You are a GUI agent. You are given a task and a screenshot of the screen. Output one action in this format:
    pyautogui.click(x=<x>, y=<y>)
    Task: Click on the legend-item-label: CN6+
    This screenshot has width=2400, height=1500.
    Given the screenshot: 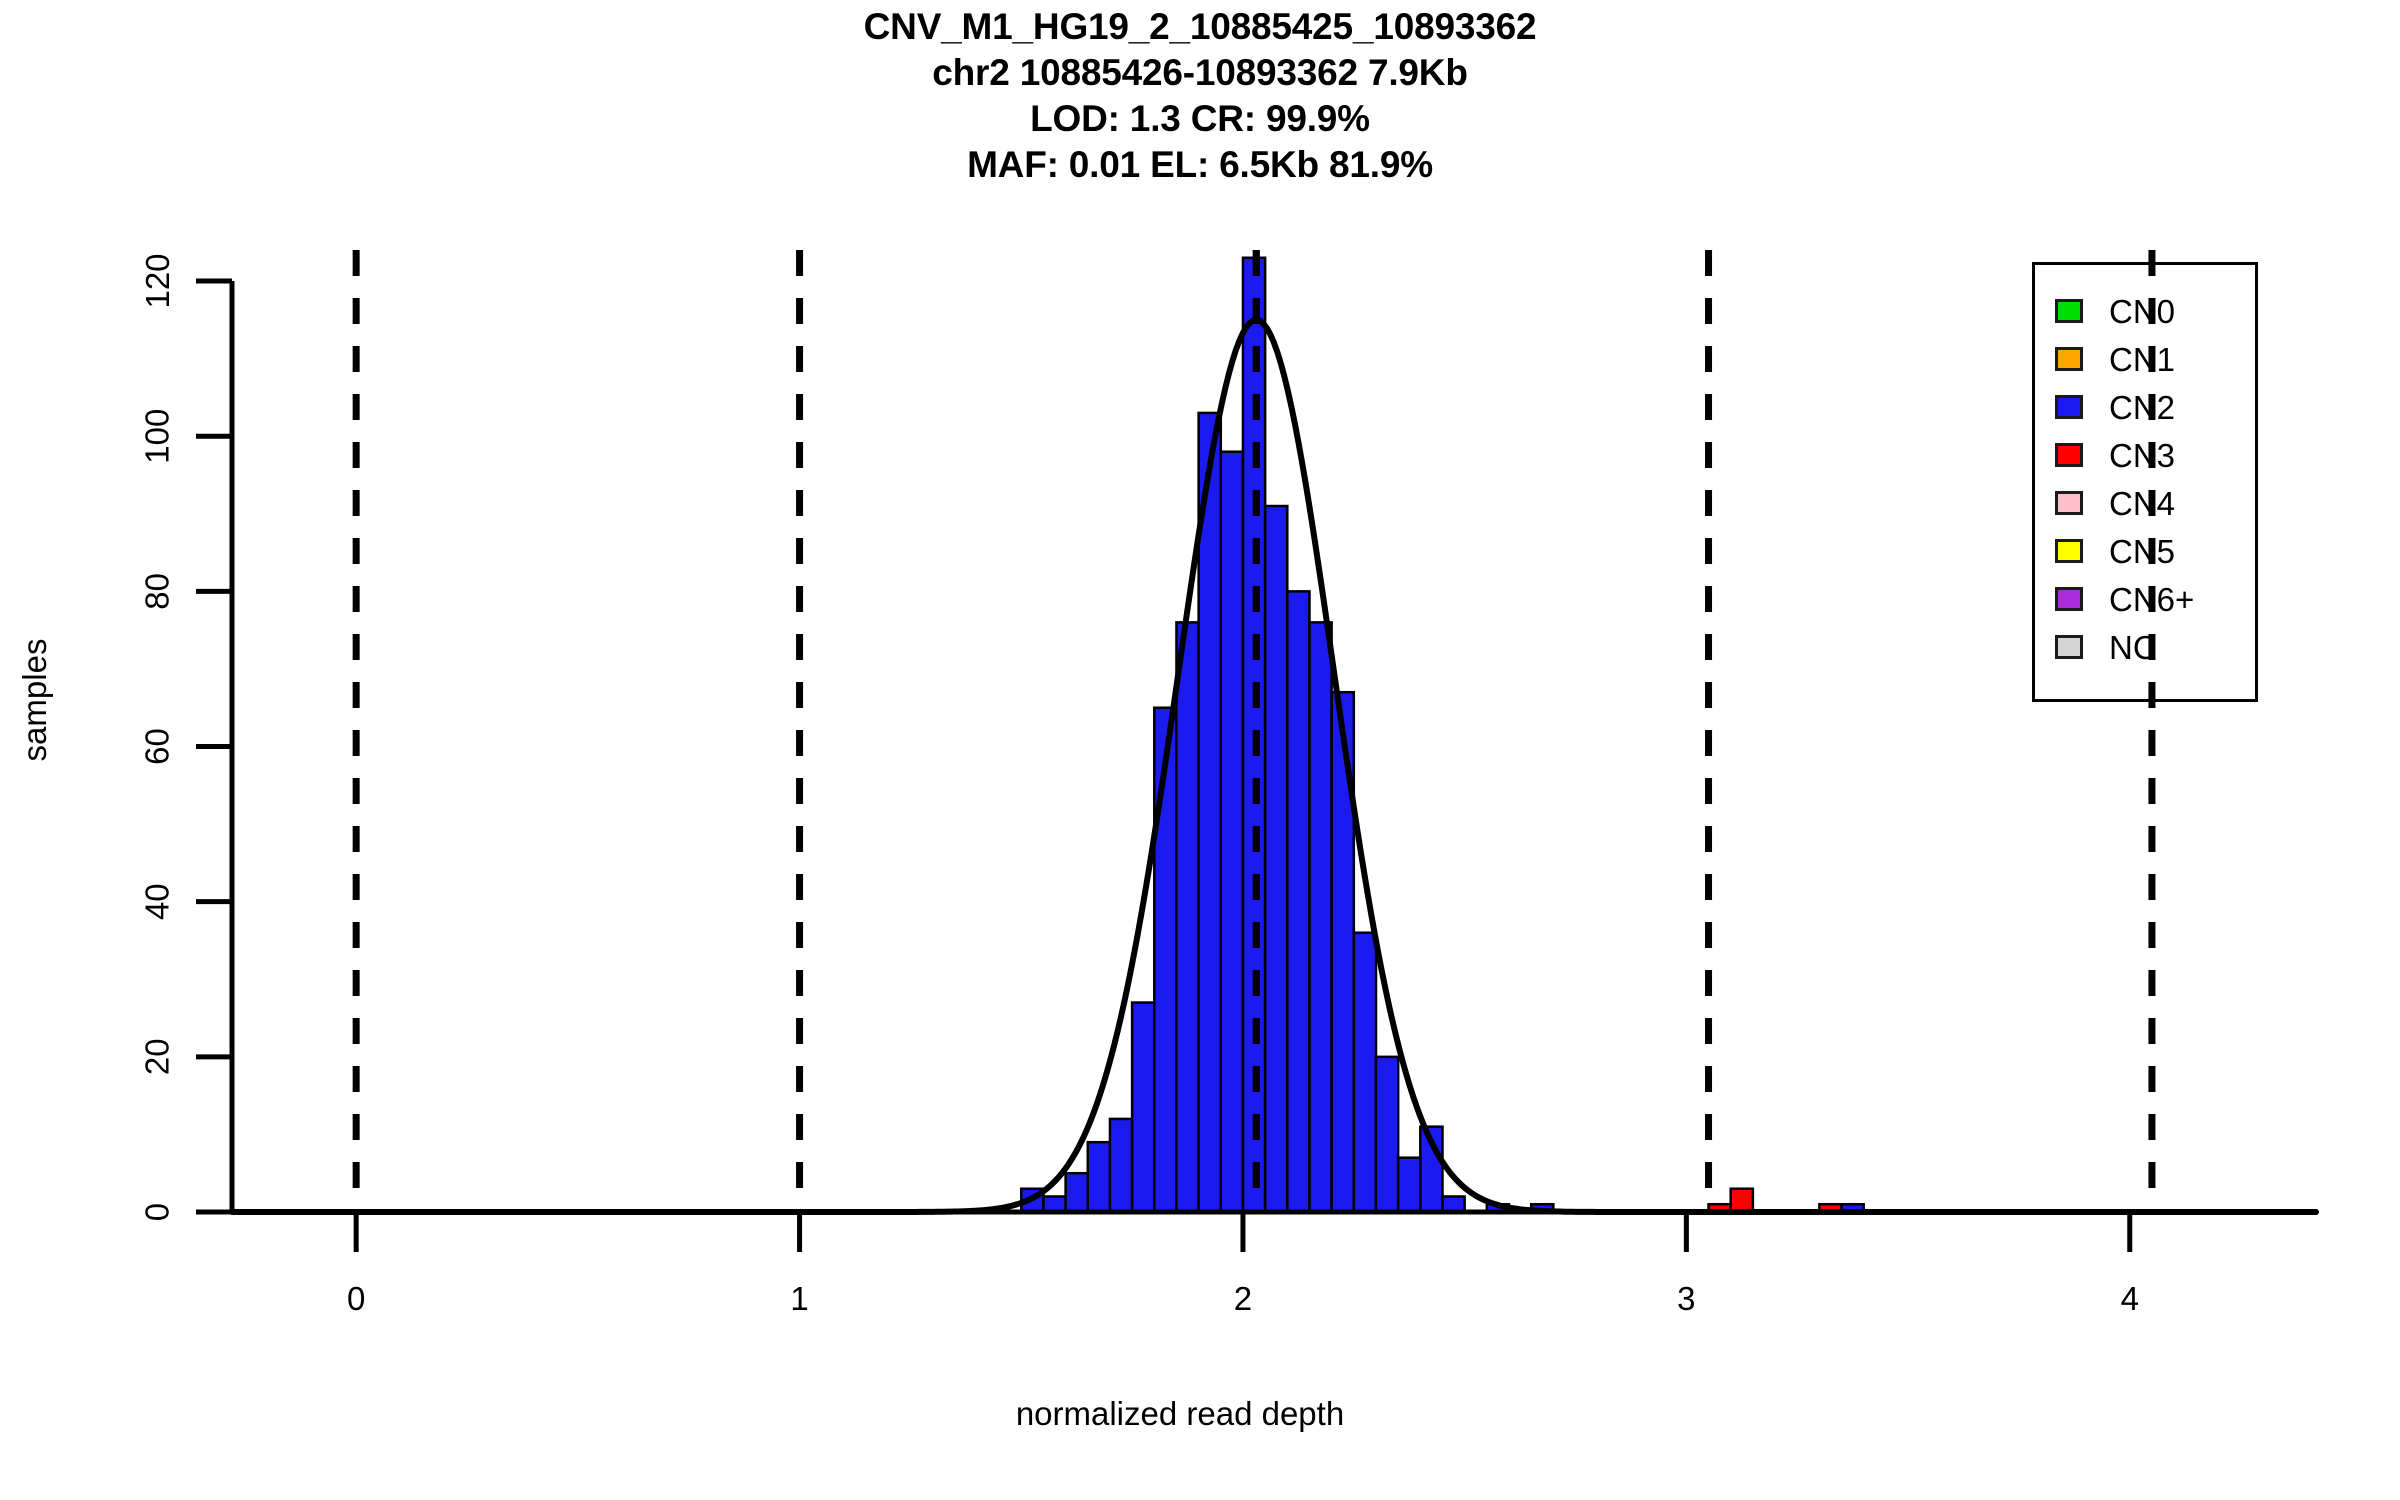 What is the action you would take?
    pyautogui.click(x=2152, y=599)
    